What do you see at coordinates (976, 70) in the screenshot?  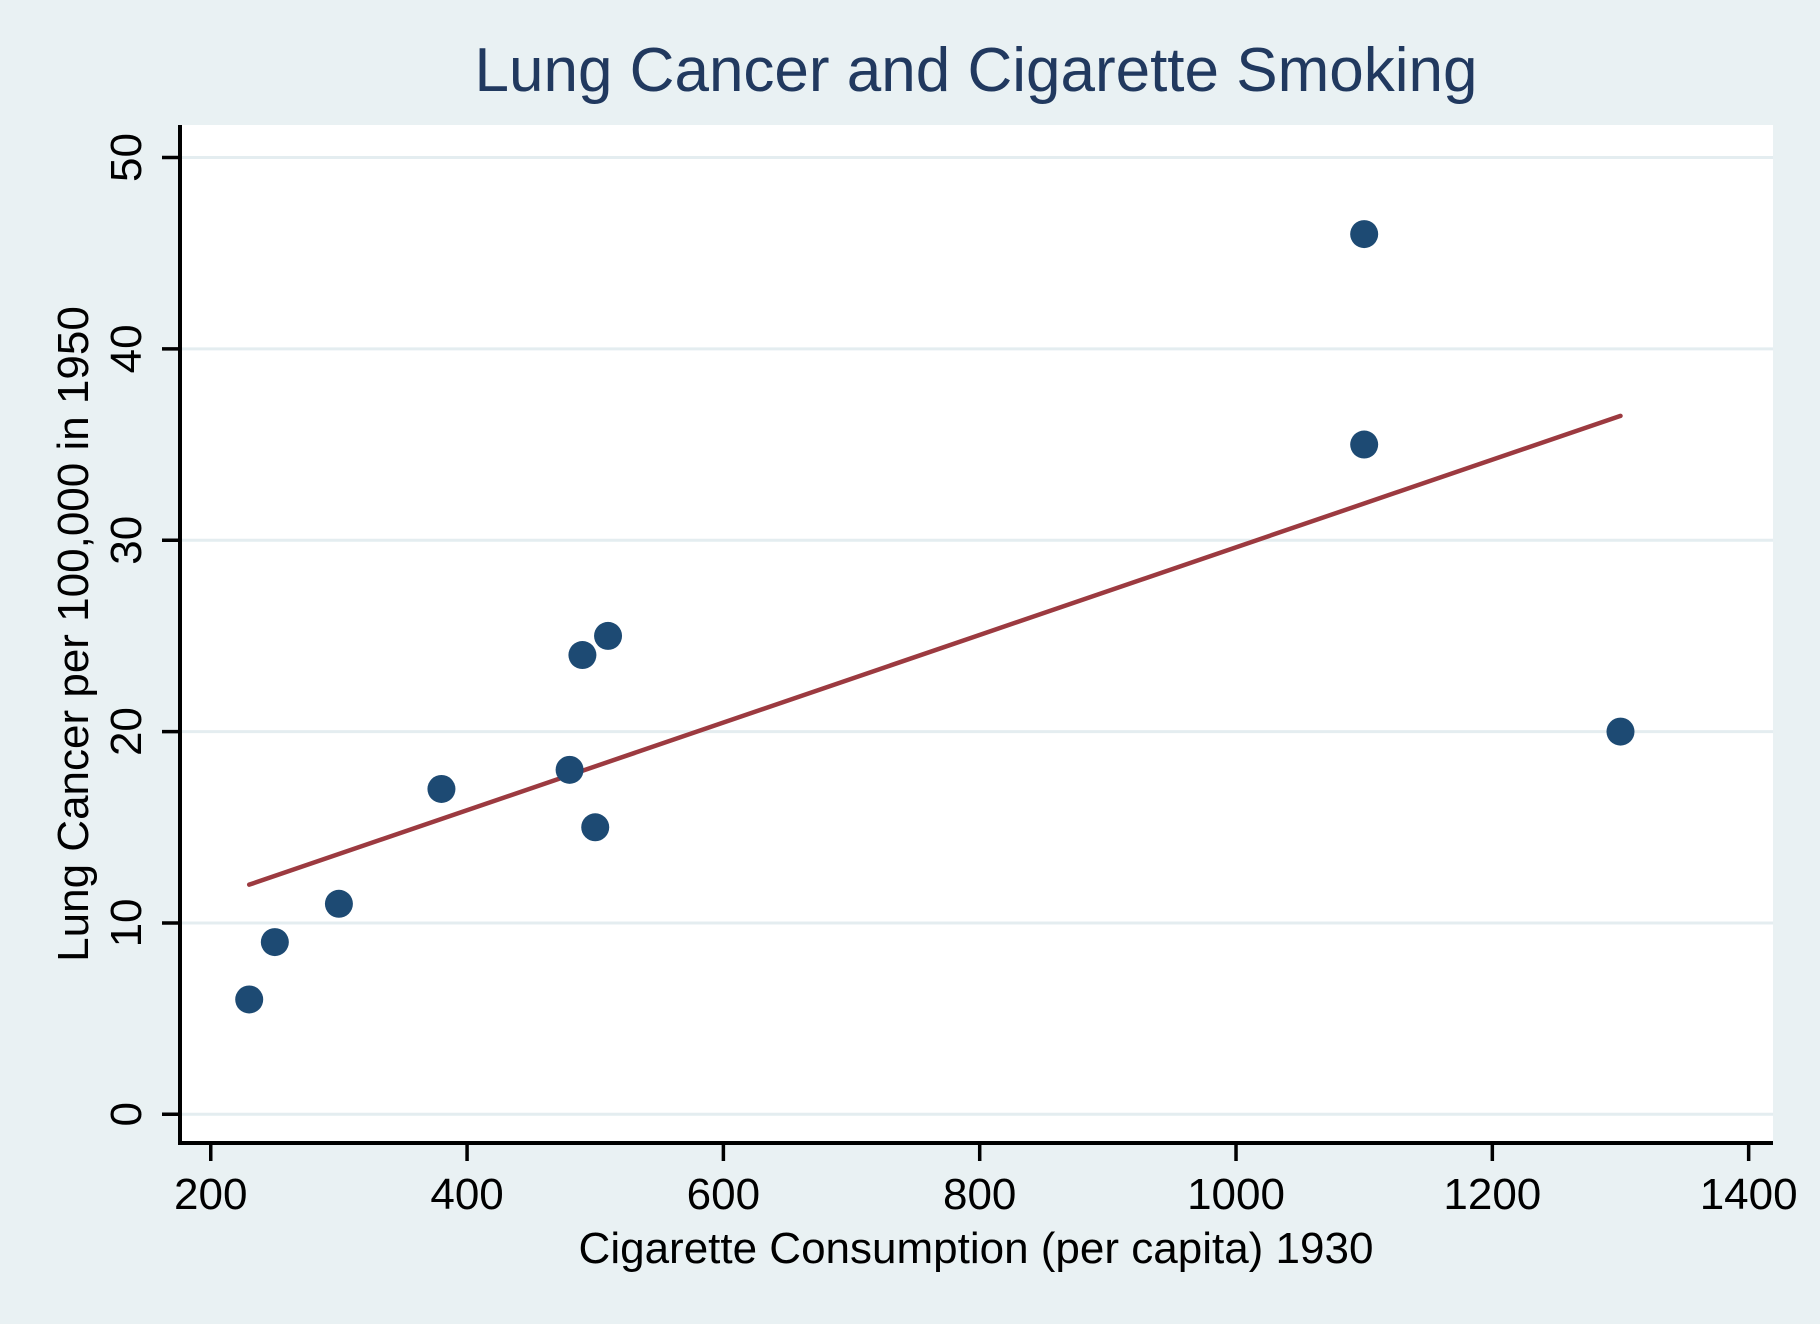 I see `chart-title: Lung Cancer and Cigarette Smoking` at bounding box center [976, 70].